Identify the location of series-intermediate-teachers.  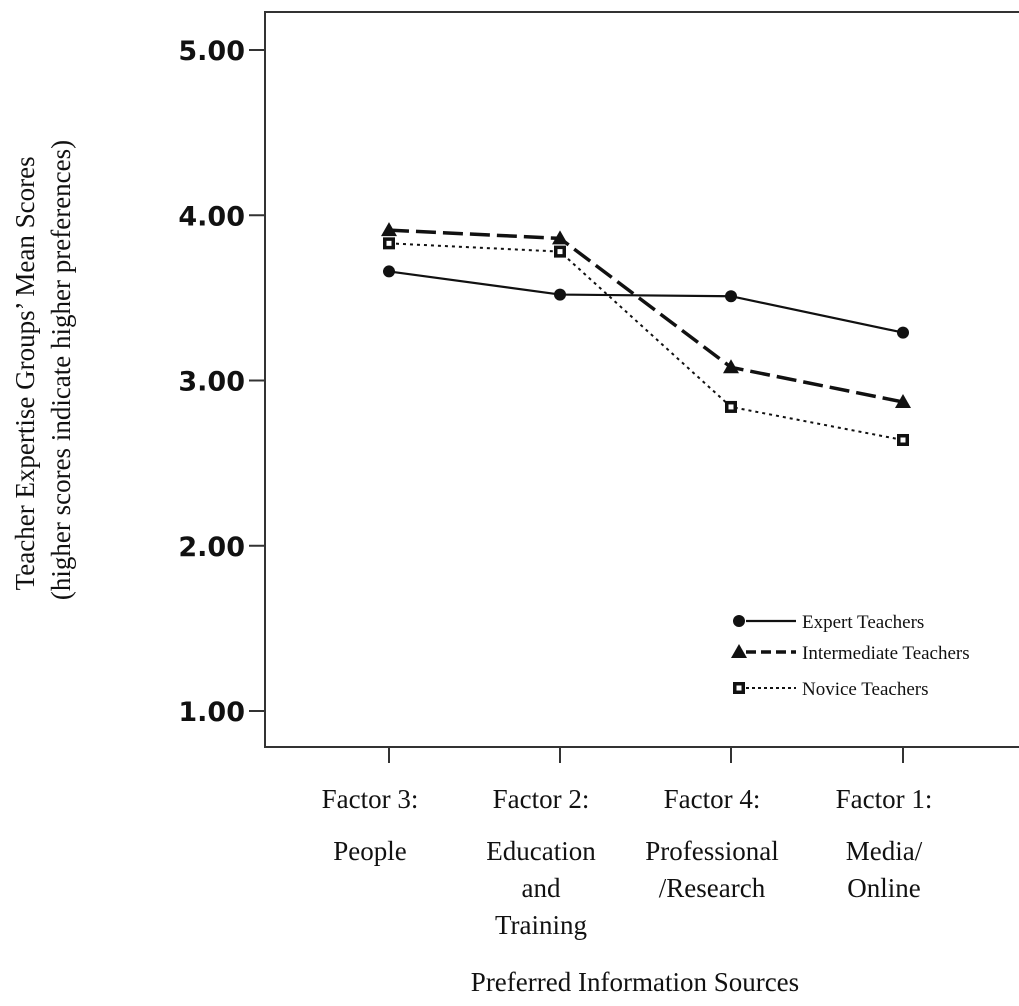
(646, 315).